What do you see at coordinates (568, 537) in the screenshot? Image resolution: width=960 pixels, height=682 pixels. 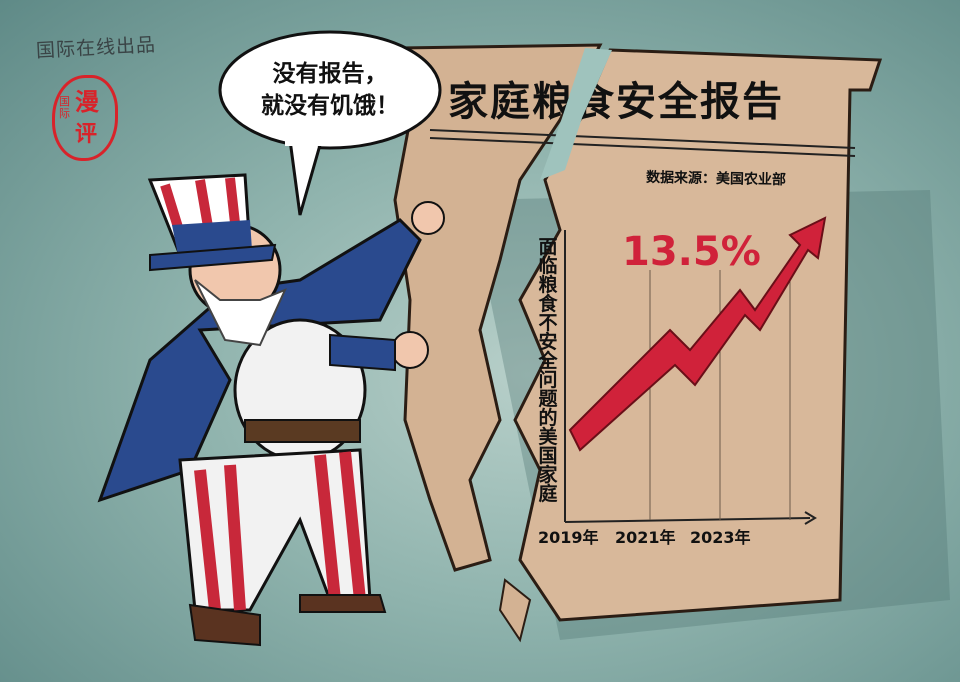 I see `year-label: 2019年` at bounding box center [568, 537].